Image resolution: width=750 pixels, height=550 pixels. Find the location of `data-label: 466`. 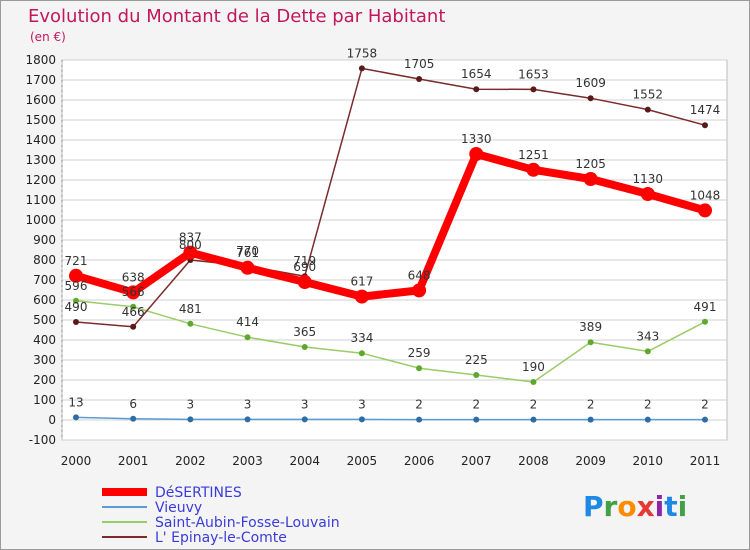

data-label: 466 is located at coordinates (133, 312).